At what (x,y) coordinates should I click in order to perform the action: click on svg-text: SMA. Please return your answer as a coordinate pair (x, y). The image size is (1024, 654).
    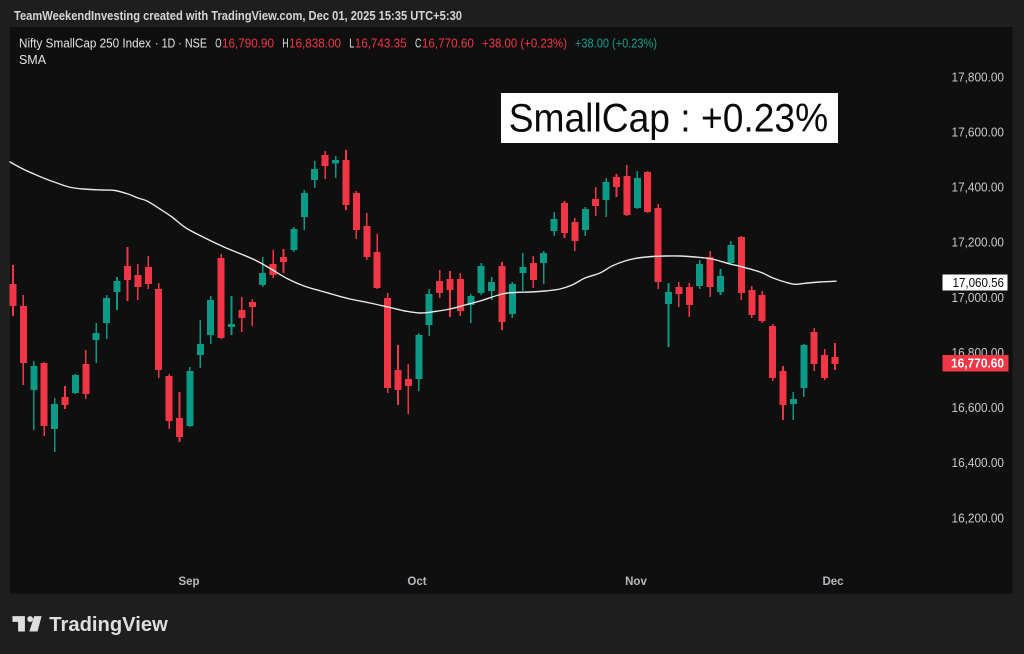
    Looking at the image, I should click on (32, 59).